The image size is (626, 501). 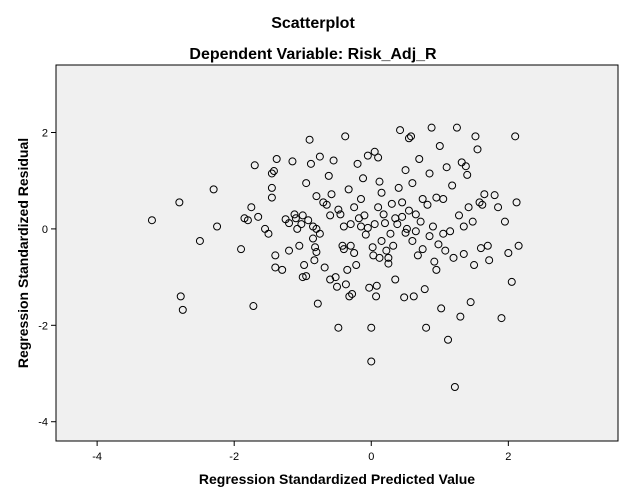 I want to click on x-axis: -4 -2 0 2, so click(x=301, y=452).